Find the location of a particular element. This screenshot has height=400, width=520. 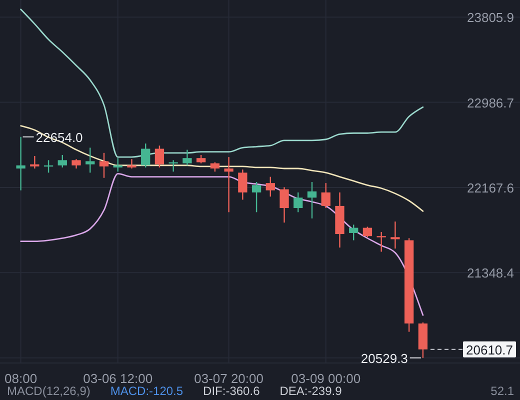

y-tick-label: 22167.6 is located at coordinates (490, 187).